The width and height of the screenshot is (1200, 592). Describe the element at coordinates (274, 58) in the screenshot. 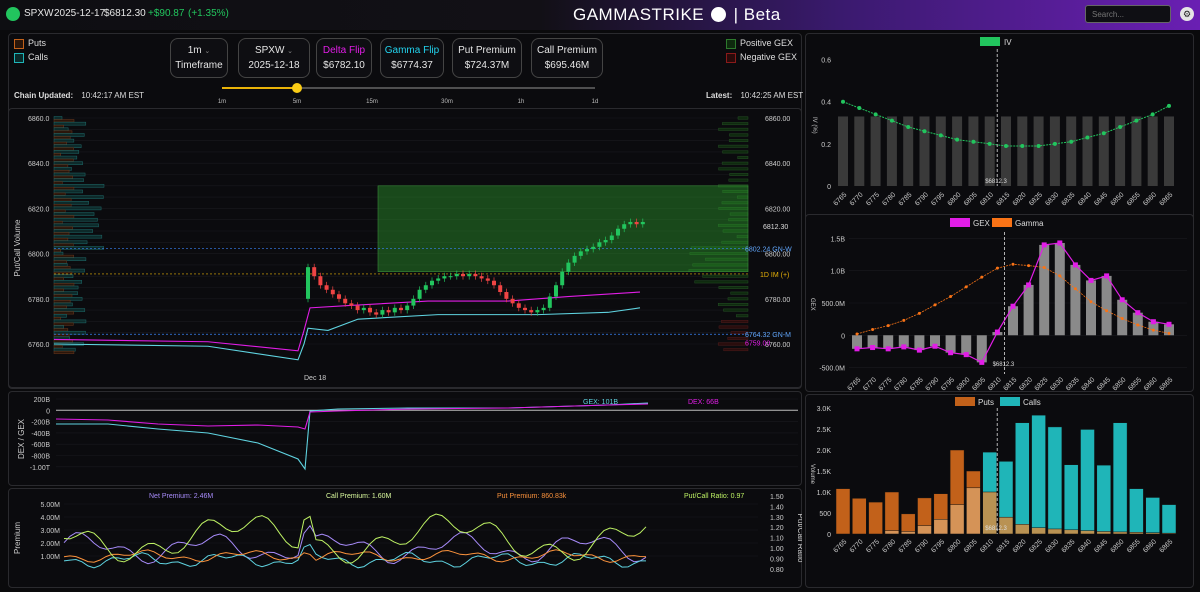

I see `symbol-select: SPXW ⌄ 2025-12-18` at that location.